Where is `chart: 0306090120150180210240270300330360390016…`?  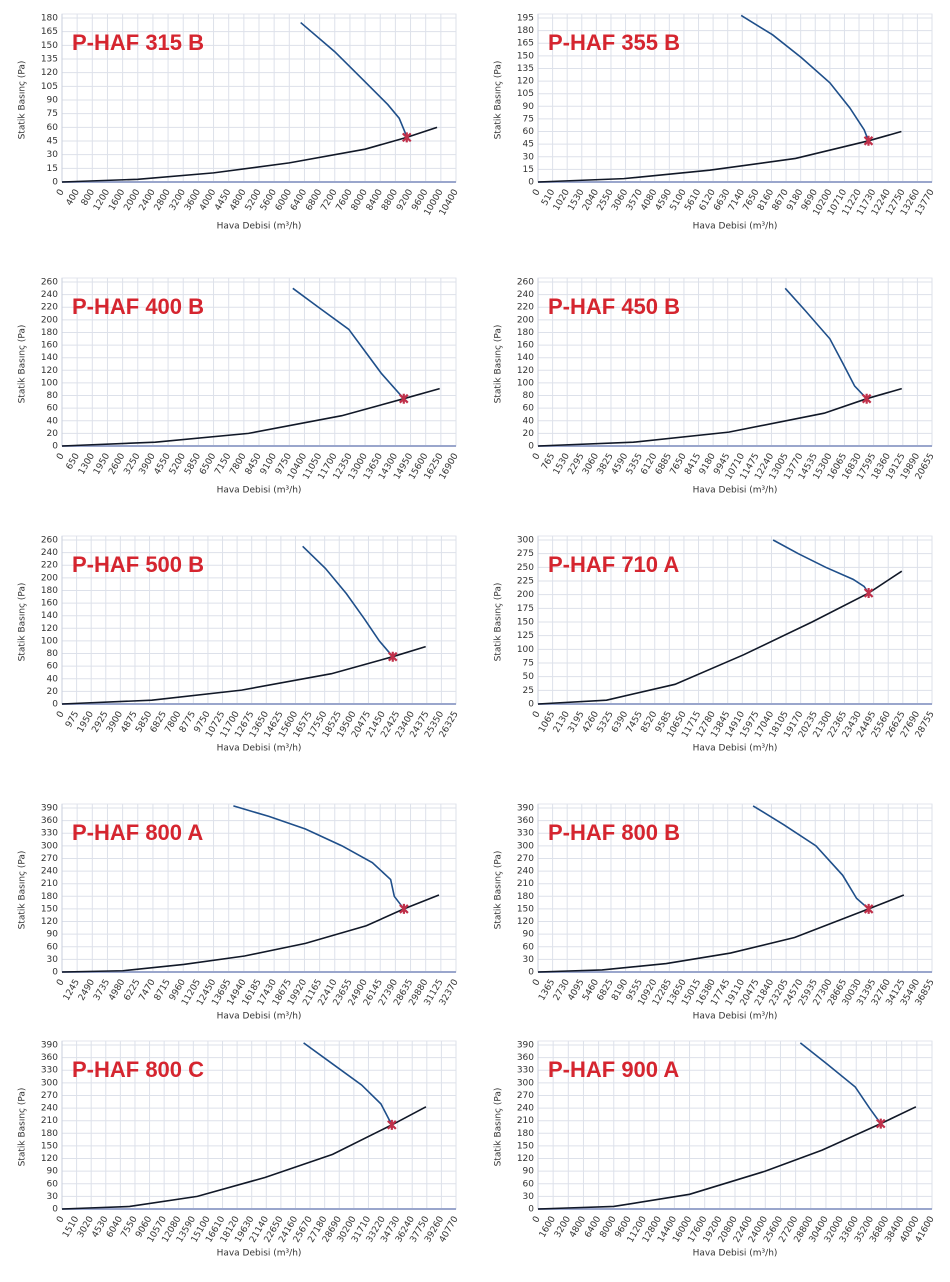
chart: 0306090120150180210240270300330360390016… is located at coordinates (715, 1149).